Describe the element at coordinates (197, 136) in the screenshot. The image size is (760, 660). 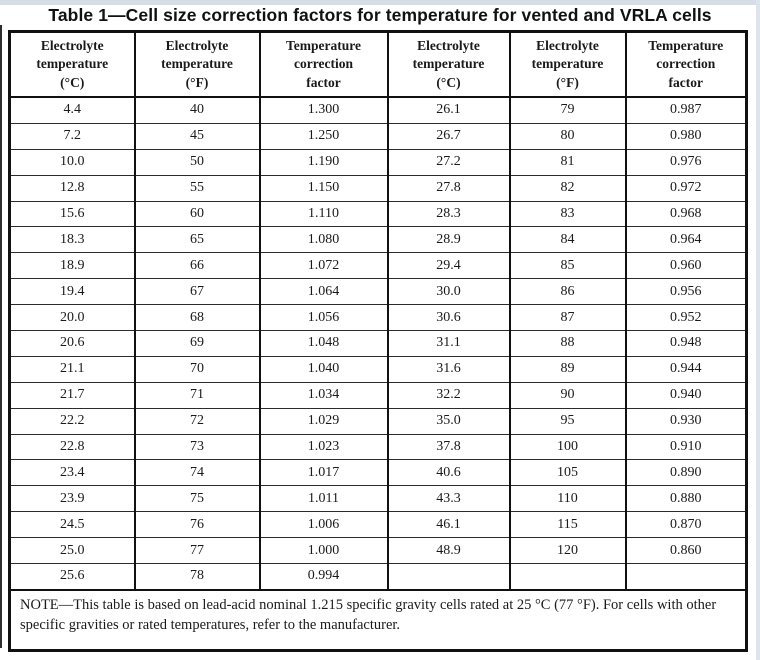
I see `table-cell: 45` at that location.